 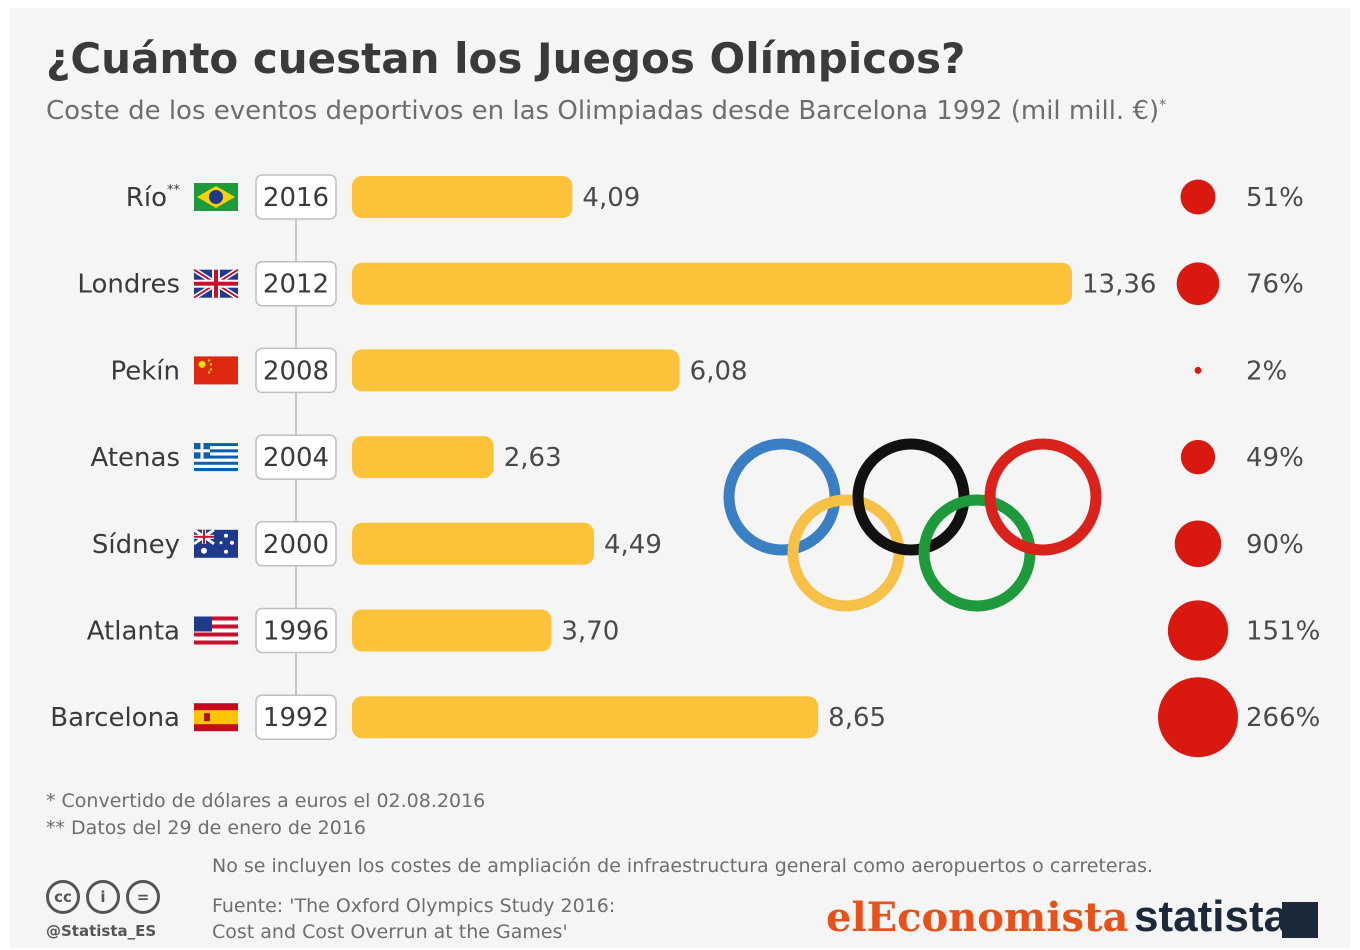 What do you see at coordinates (1275, 198) in the screenshot?
I see `overrun-pct-label: 51%` at bounding box center [1275, 198].